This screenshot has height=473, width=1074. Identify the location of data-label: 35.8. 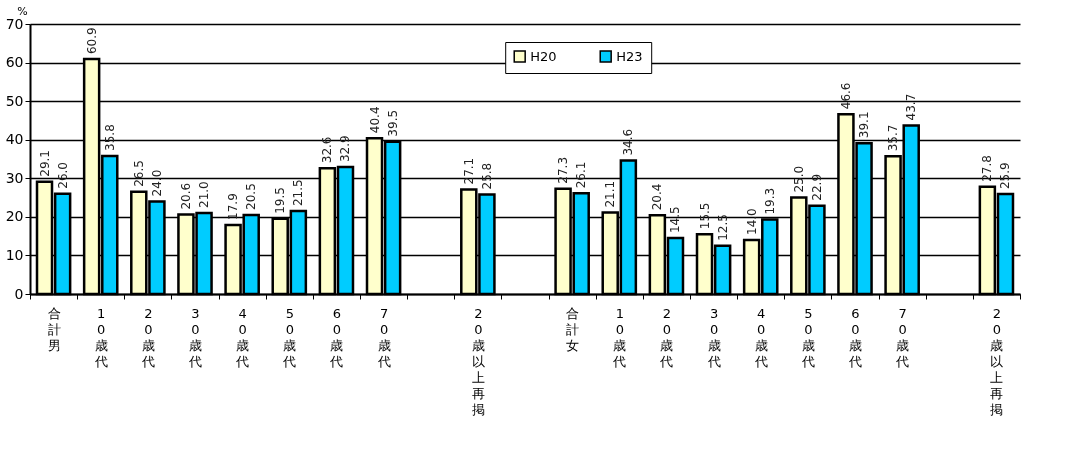
(109, 137).